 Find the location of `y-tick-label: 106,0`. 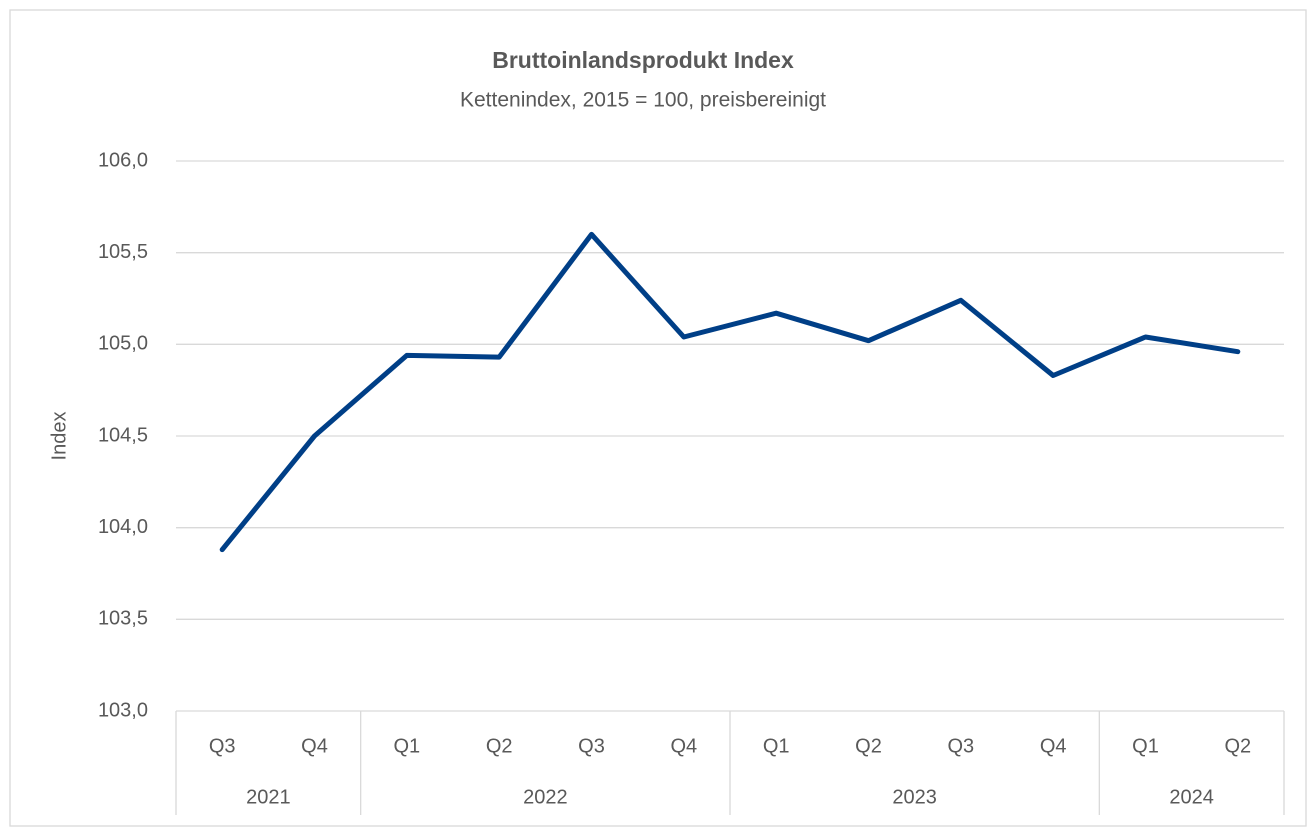

y-tick-label: 106,0 is located at coordinates (123, 160).